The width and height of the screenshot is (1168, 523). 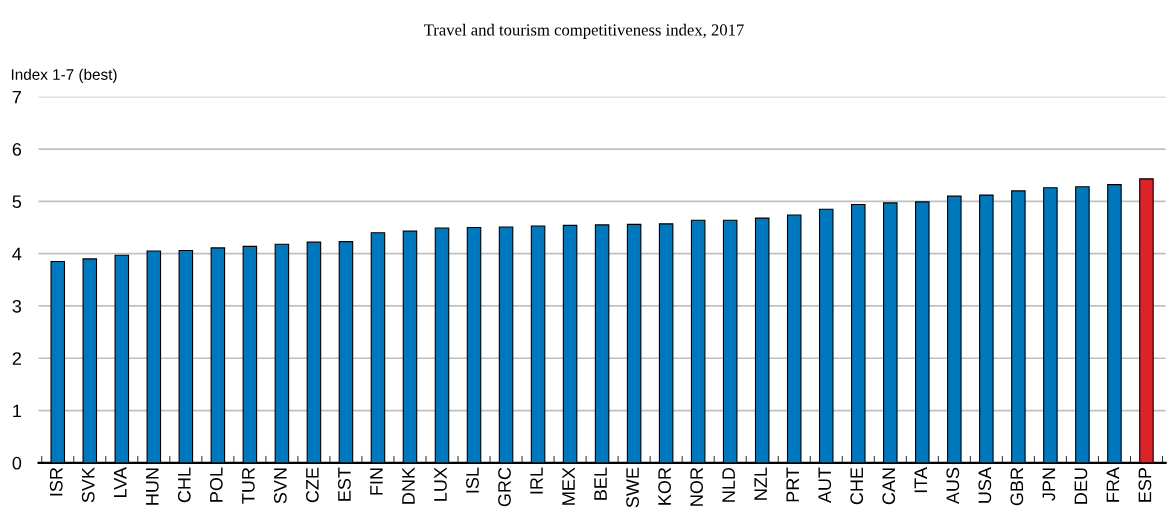 I want to click on x-tick-label: POL, so click(x=216, y=484).